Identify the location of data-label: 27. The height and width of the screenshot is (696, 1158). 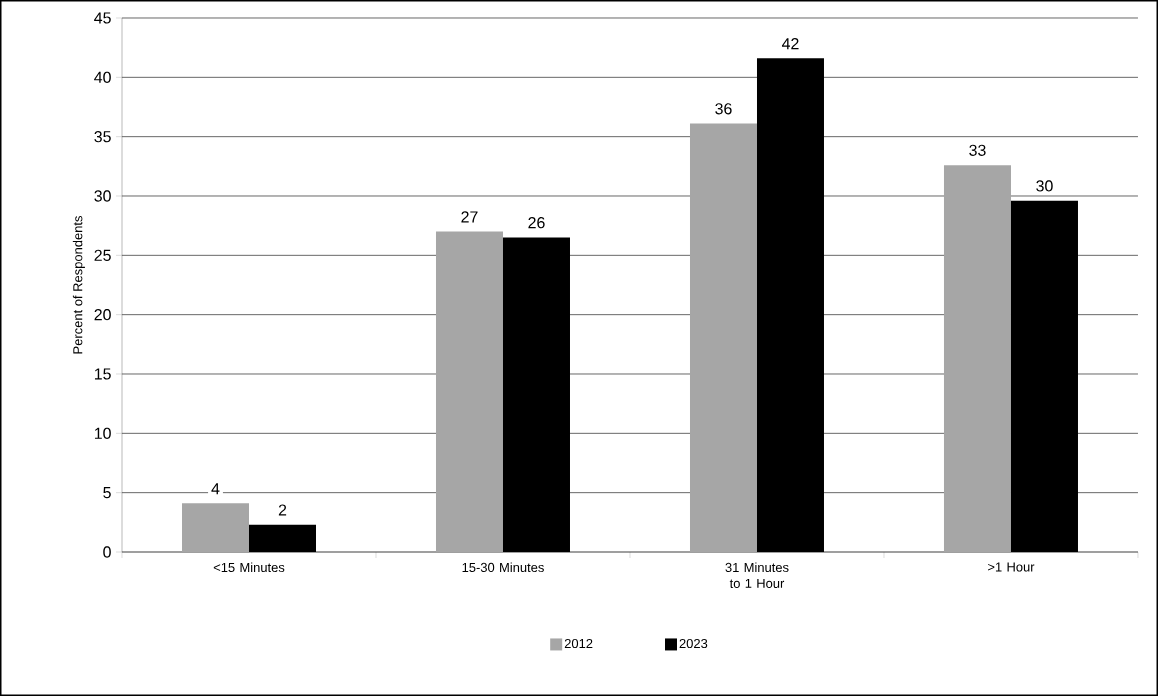
(469, 217).